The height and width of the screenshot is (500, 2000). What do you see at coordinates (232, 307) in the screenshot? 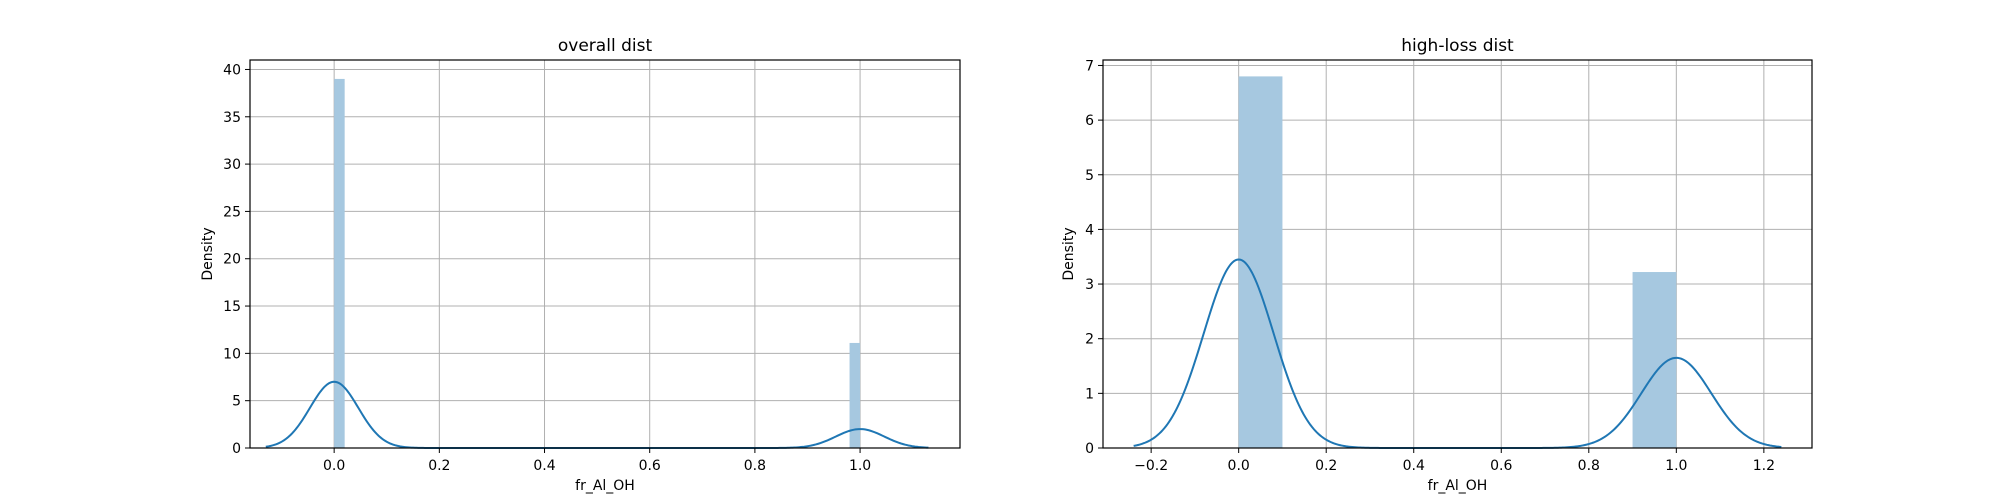
I see `y-tick-label: 15` at bounding box center [232, 307].